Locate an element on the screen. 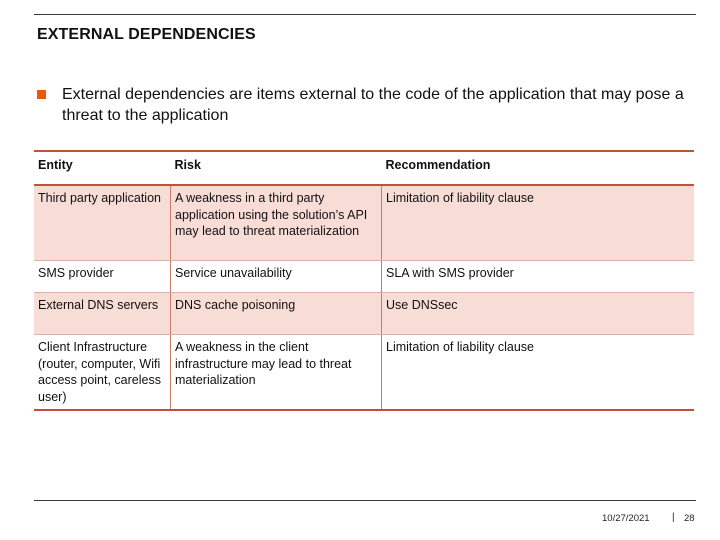 Image resolution: width=720 pixels, height=540 pixels. table-header-row: Entity Risk Recommendation is located at coordinates (364, 168).